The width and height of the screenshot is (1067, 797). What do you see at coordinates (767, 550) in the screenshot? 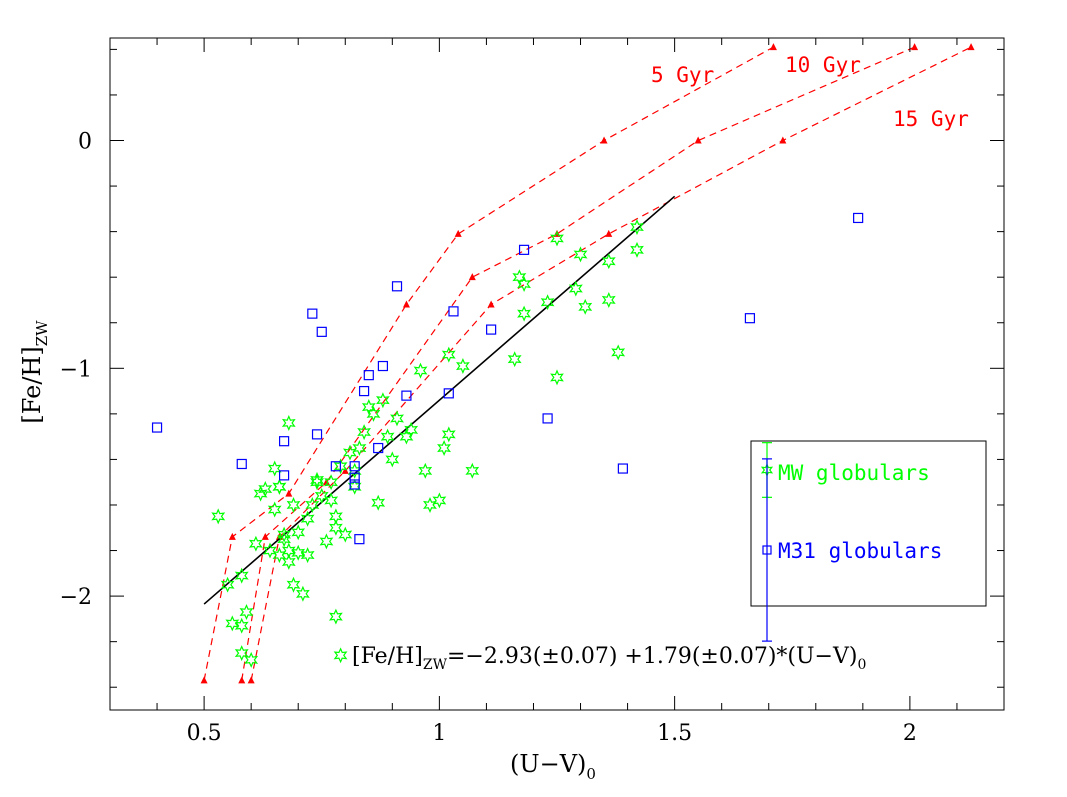
I see `legend-square-marker` at bounding box center [767, 550].